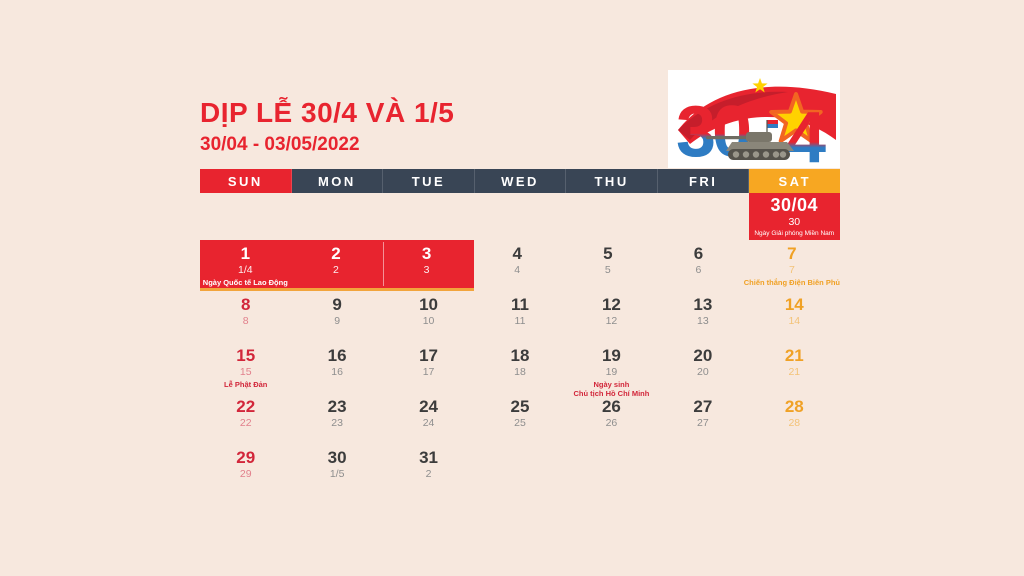 The width and height of the screenshot is (1024, 576). I want to click on week-row-5: 29 29 30 1/5 31 2, so click(520, 469).